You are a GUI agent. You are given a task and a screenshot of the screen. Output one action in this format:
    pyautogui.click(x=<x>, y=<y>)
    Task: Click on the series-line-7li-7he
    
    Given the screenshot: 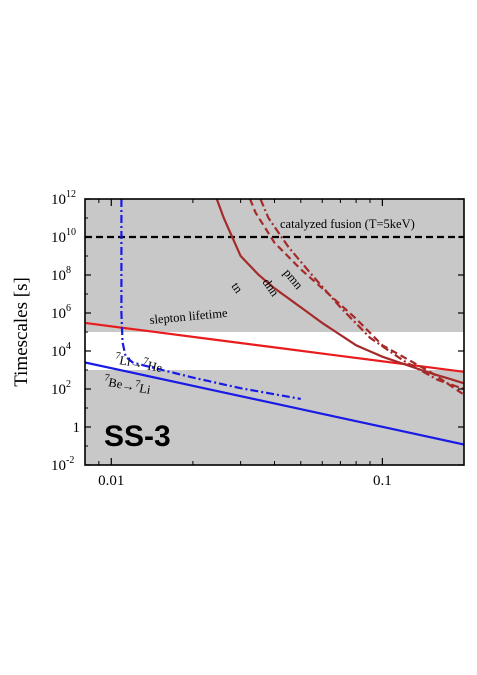 What is the action you would take?
    pyautogui.click(x=210, y=300)
    